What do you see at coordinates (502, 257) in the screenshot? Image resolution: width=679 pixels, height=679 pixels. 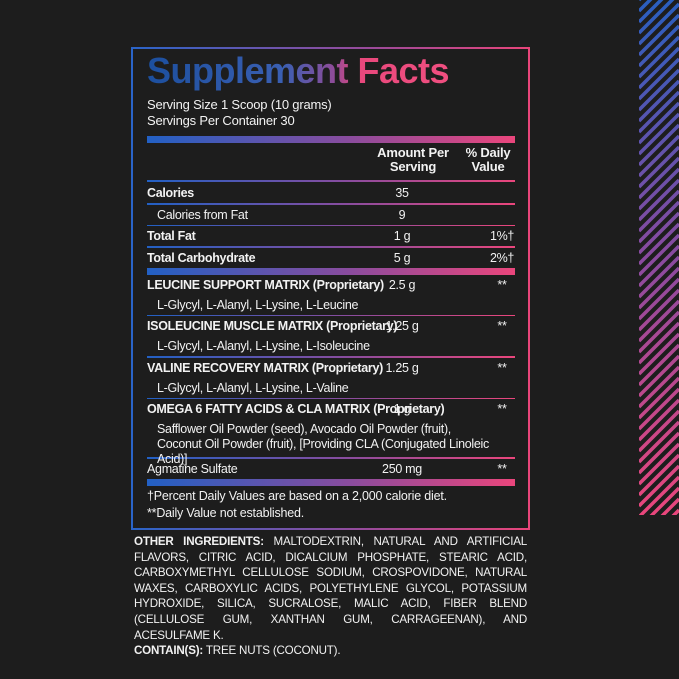 I see `daily-value: 2%†` at bounding box center [502, 257].